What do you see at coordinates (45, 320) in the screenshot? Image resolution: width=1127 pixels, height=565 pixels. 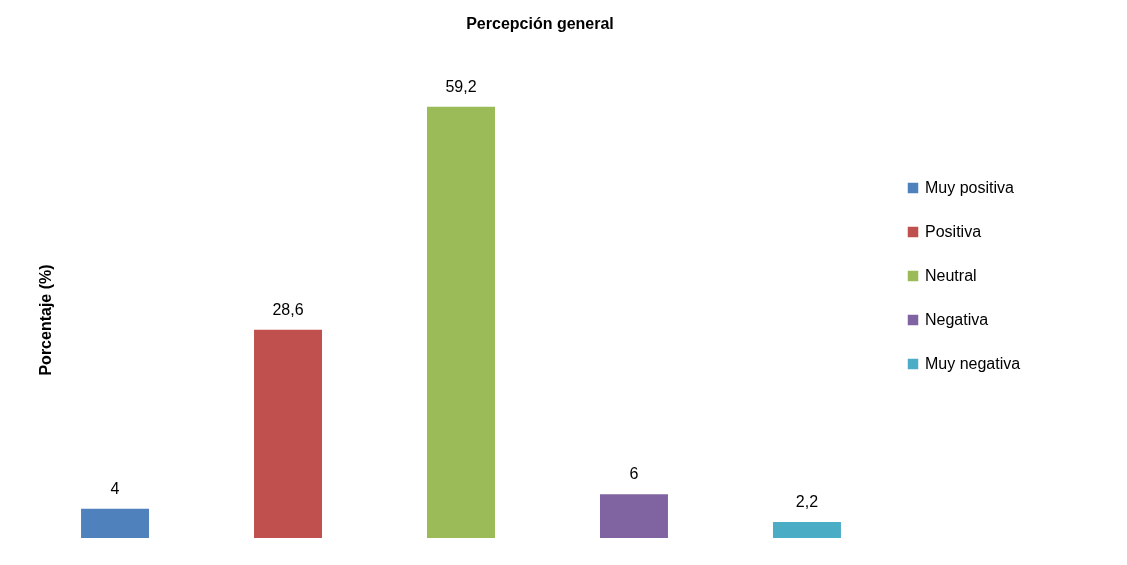 I see `y-axis-title: Porcentaje (%)` at bounding box center [45, 320].